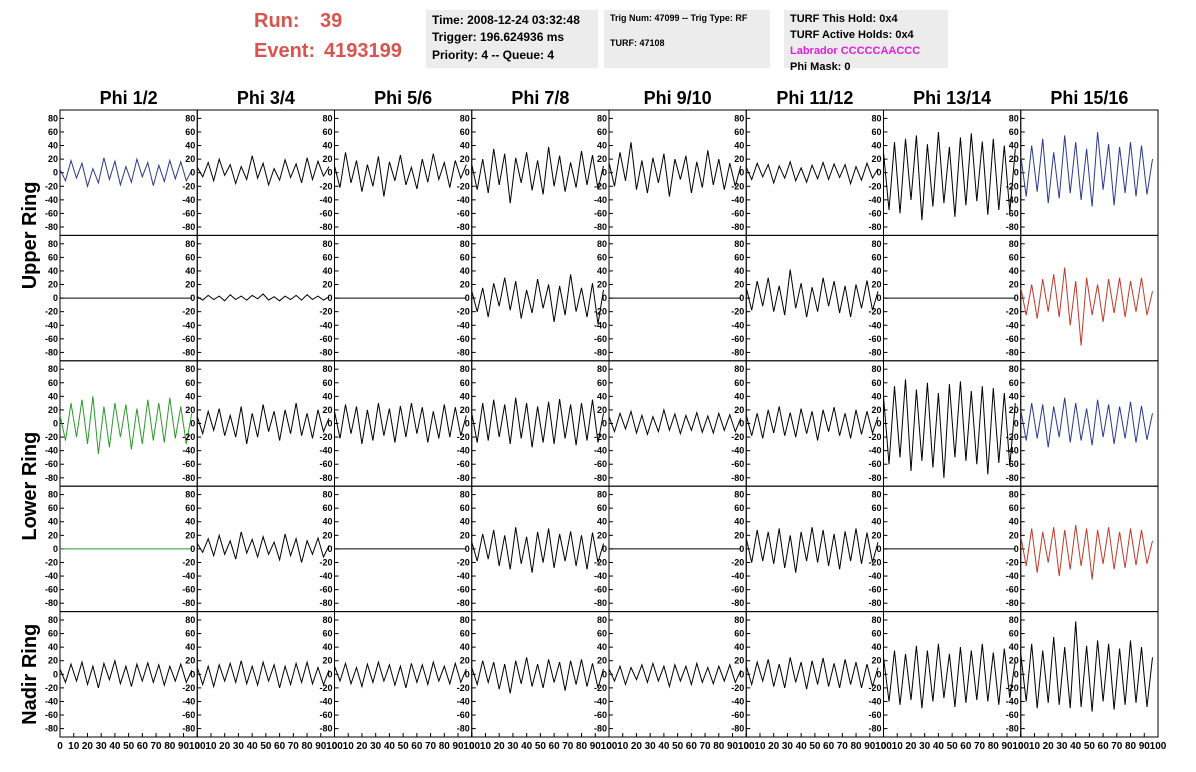 The height and width of the screenshot is (772, 1196). I want to click on x-tick-label: 40, so click(1076, 746).